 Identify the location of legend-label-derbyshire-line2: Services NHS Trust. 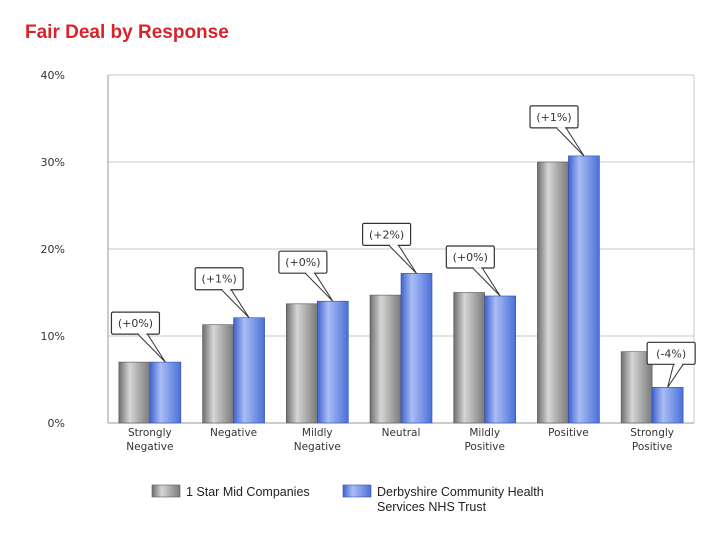
(432, 507).